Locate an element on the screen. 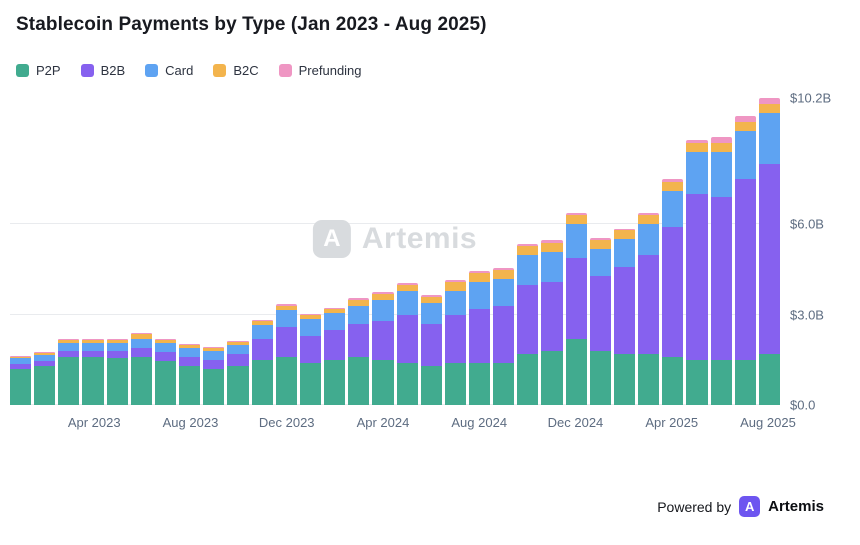  bar-sep-2023 is located at coordinates (214, 251).